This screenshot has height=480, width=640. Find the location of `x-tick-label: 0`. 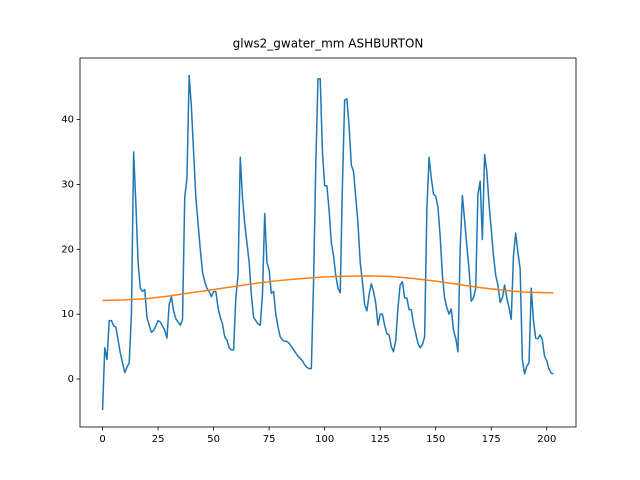

x-tick-label: 0 is located at coordinates (102, 439).